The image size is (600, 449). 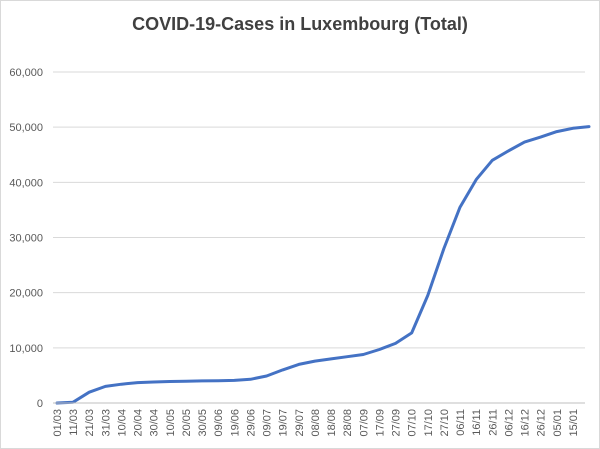 I want to click on y-tick-label: 20,000, so click(x=26, y=294).